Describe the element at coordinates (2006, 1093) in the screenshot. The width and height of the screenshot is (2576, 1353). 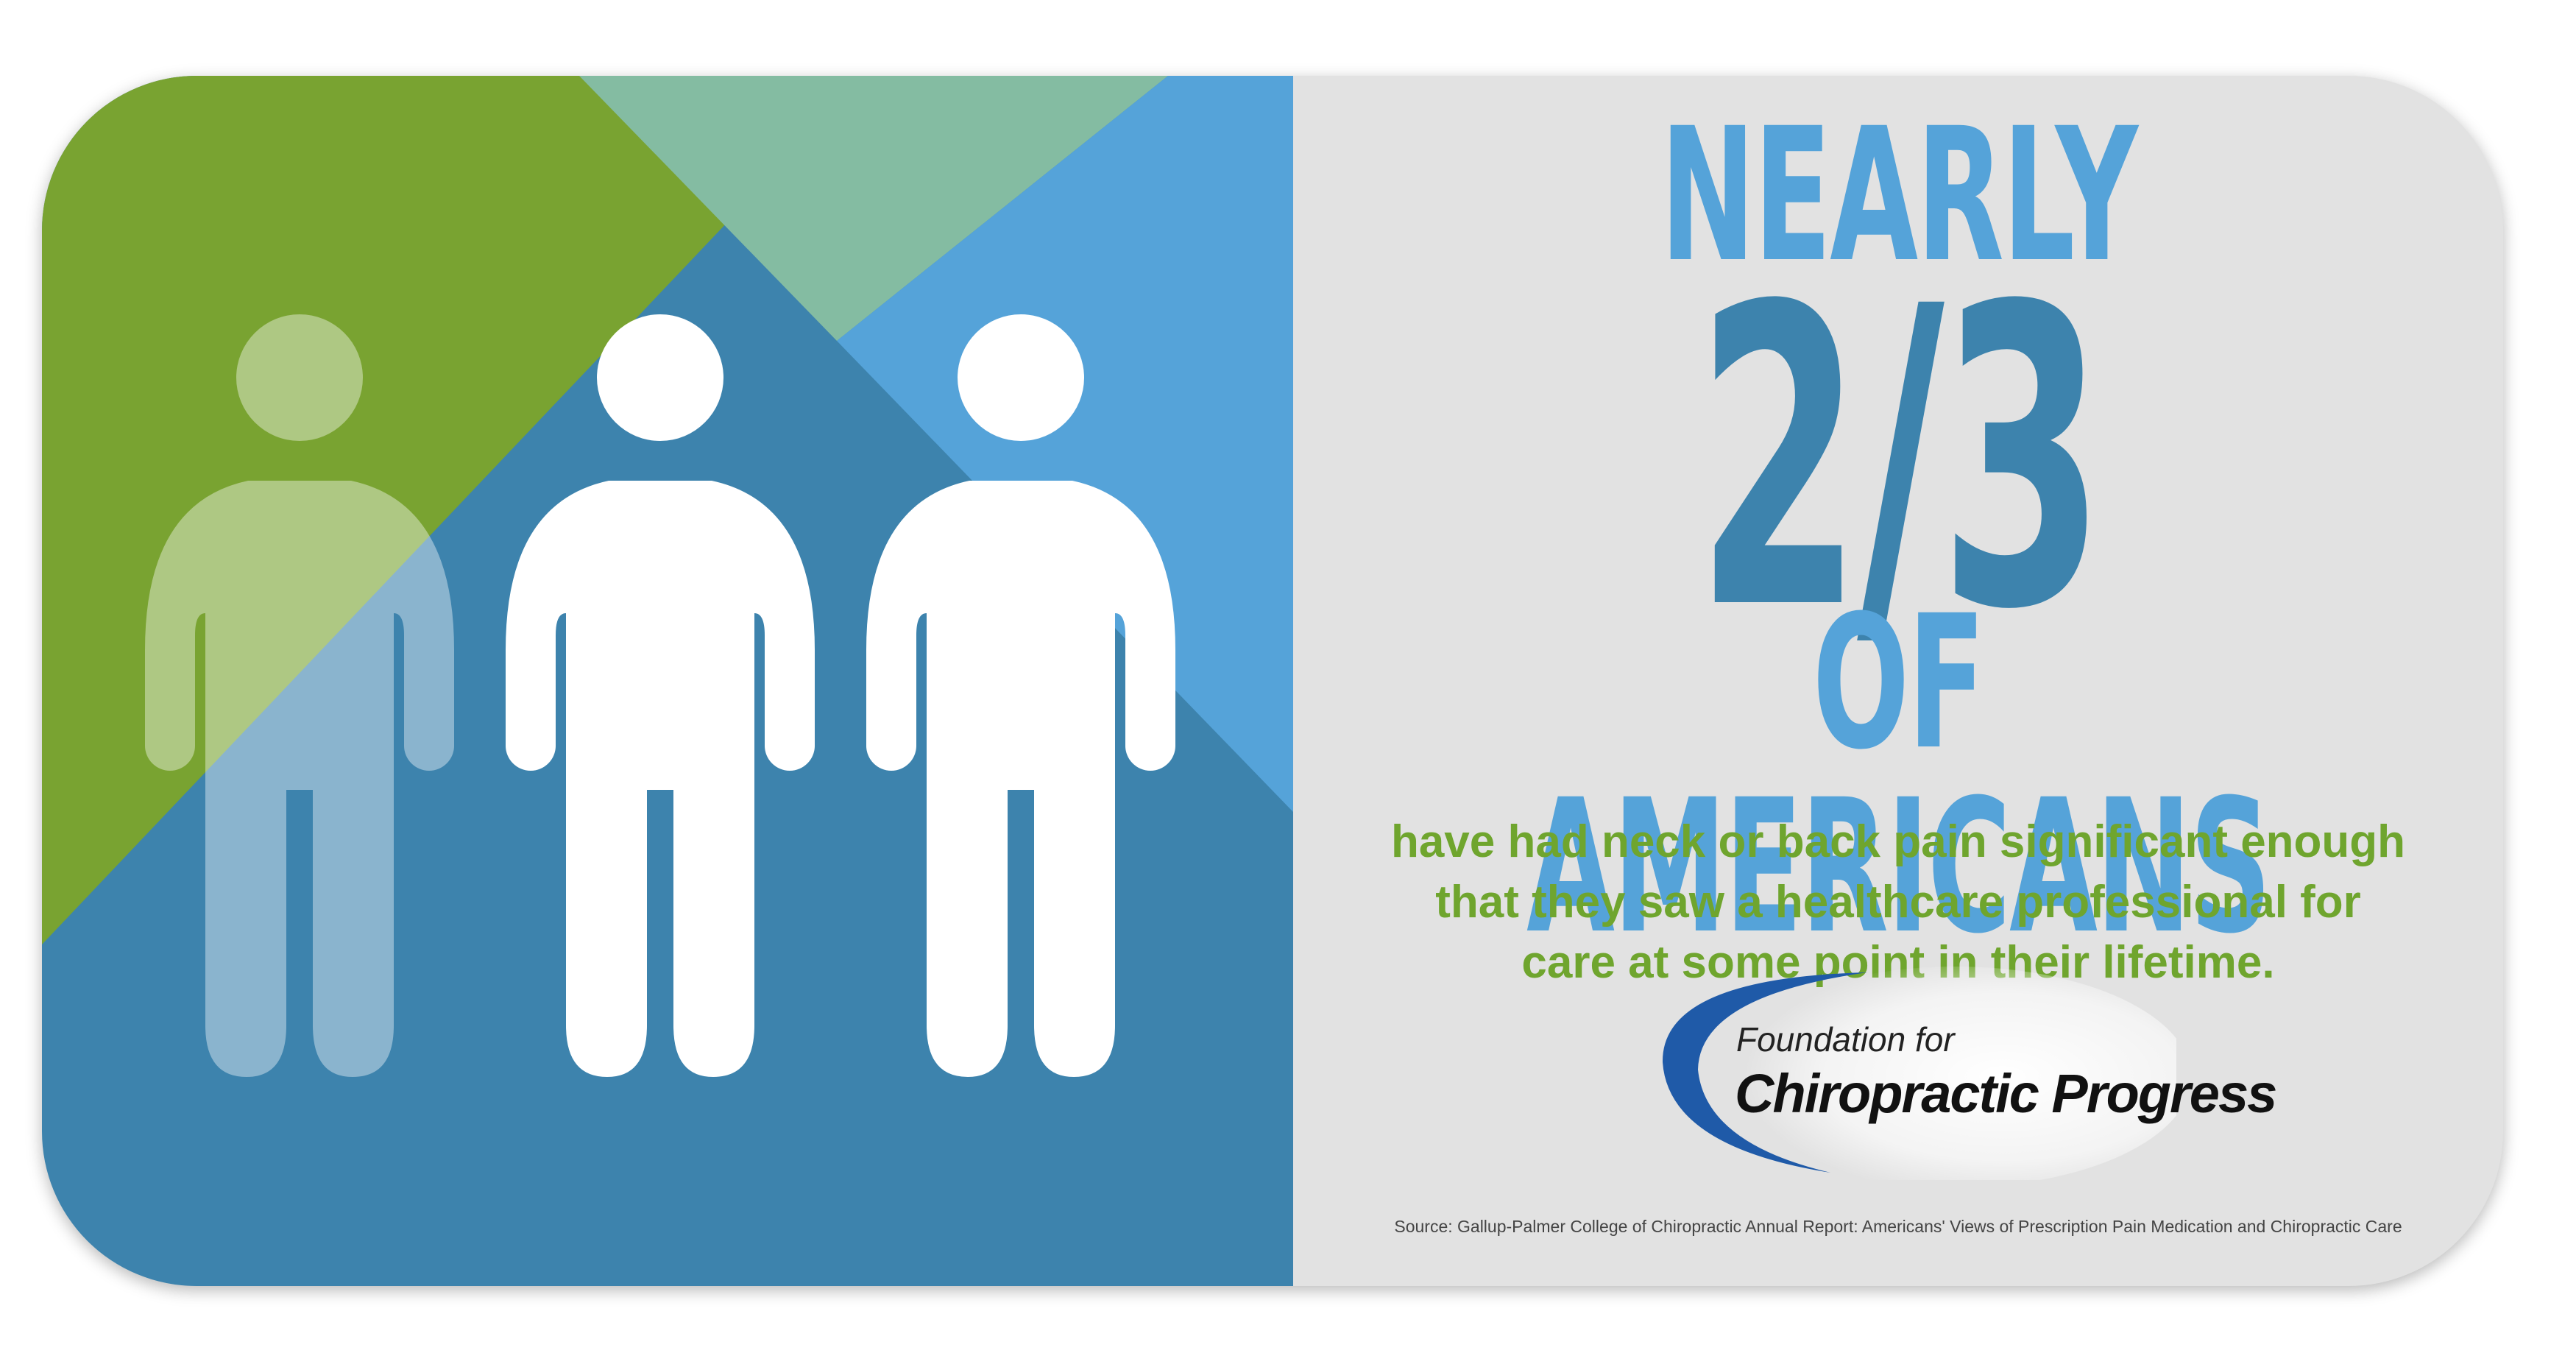
I see `logo-line2: Chiropractic Progress` at that location.